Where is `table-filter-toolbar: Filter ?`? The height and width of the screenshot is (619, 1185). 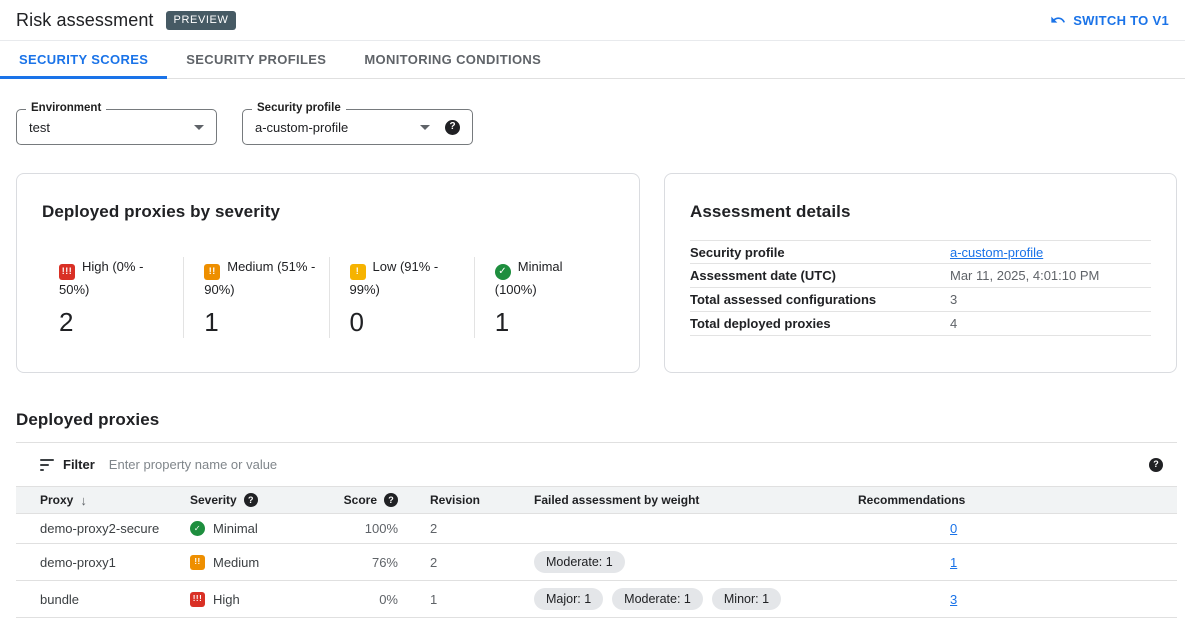 table-filter-toolbar: Filter ? is located at coordinates (596, 464).